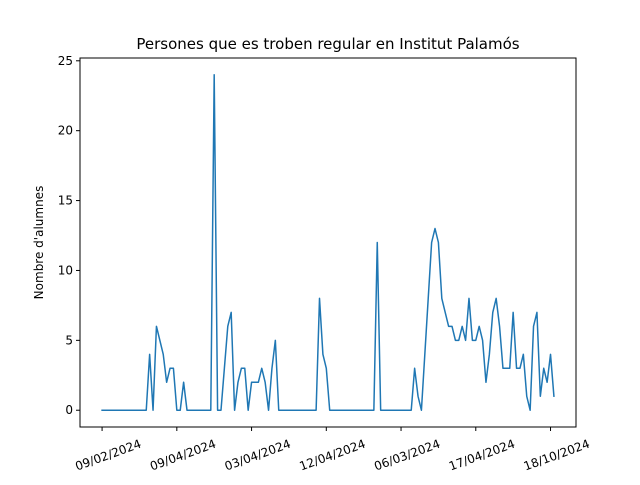  Describe the element at coordinates (65, 270) in the screenshot. I see `y-tick-label: 10` at that location.